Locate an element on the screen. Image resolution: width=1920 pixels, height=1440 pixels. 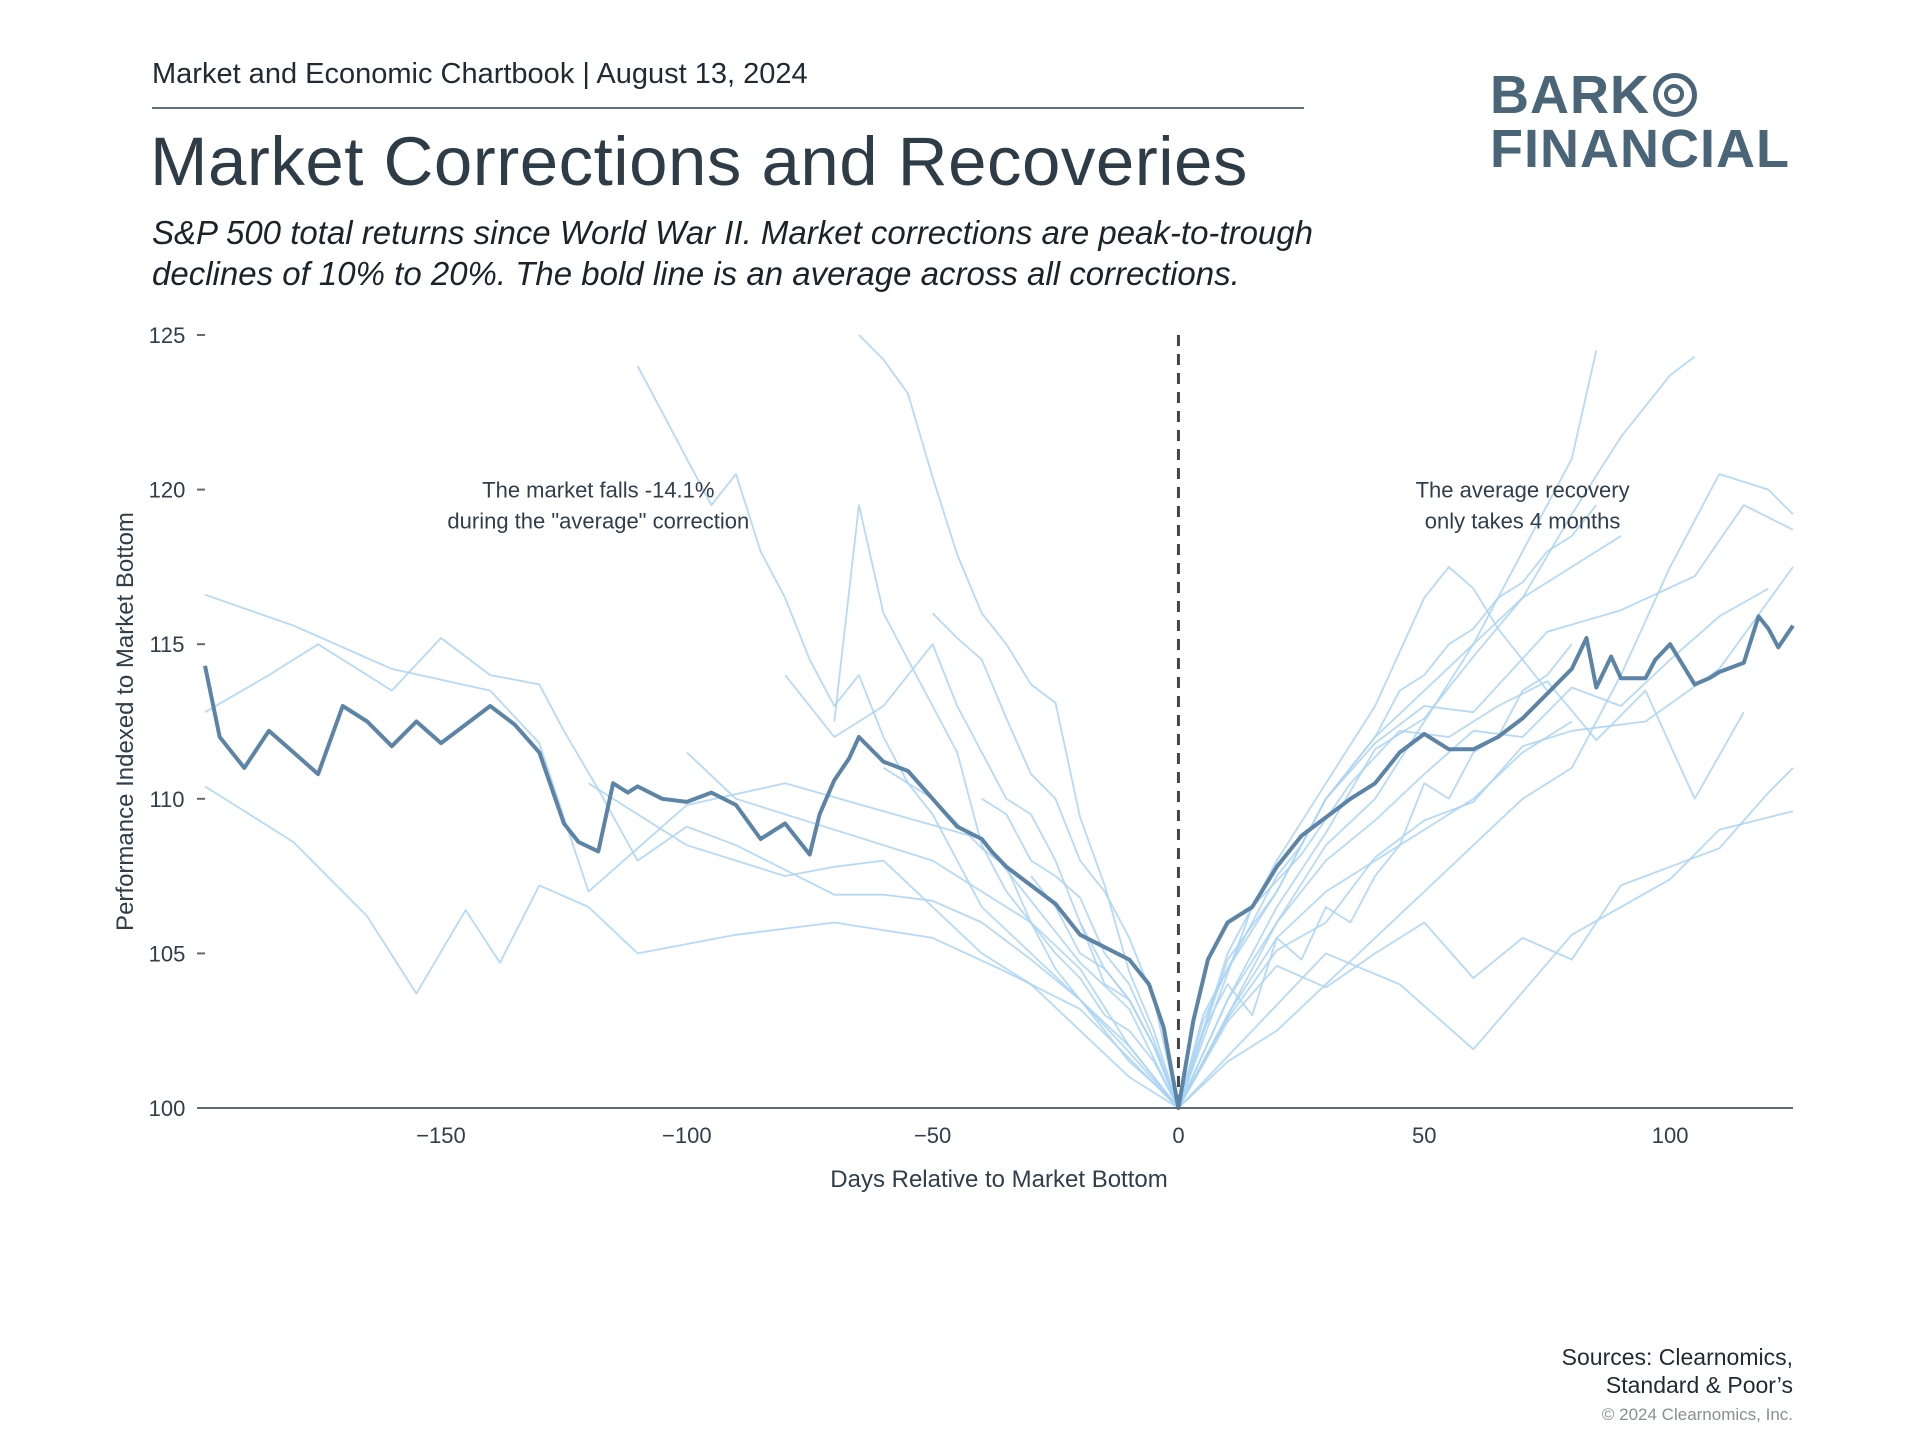
logo-ring-icon is located at coordinates (1675, 95).